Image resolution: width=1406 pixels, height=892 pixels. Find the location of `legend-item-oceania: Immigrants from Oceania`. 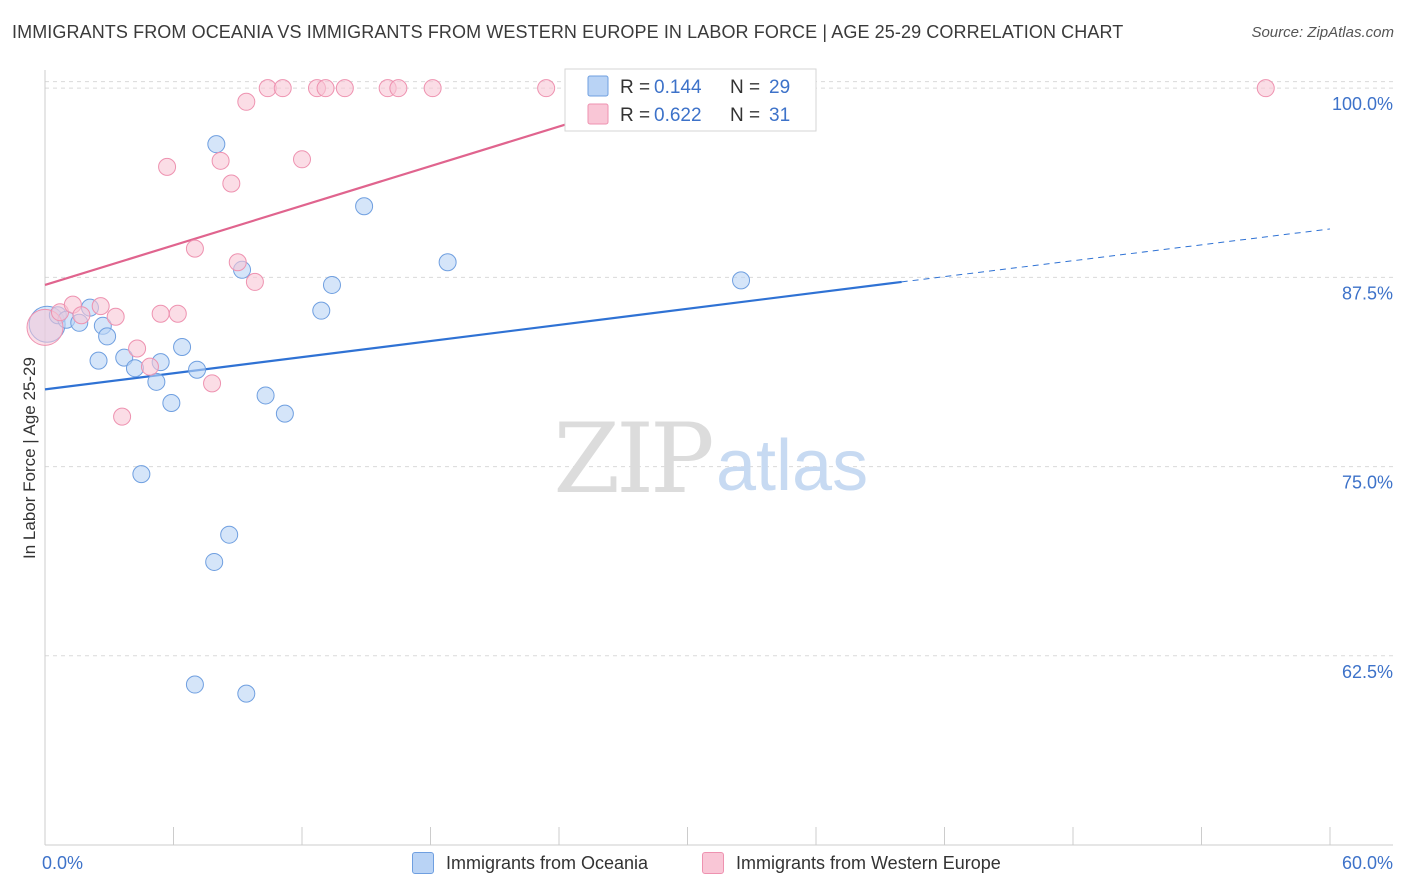

legend-item-oceania: Immigrants from Oceania is located at coordinates (530, 863).